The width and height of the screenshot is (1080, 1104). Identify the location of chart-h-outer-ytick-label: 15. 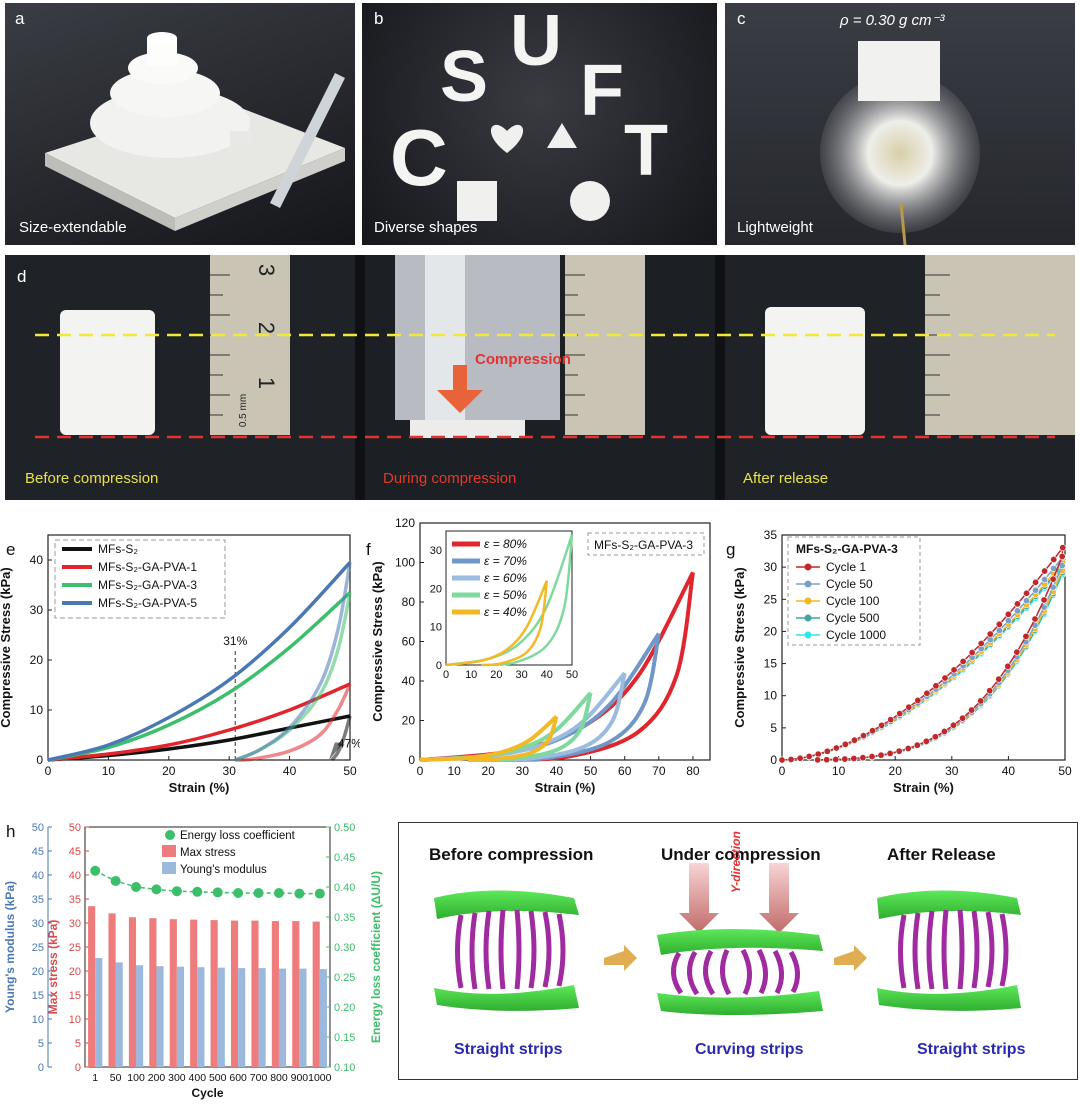
(38, 996).